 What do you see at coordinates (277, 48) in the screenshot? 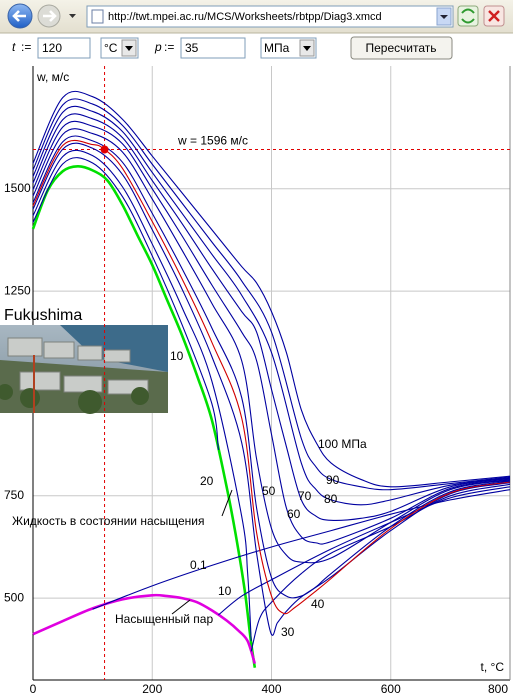
I see `p-unit: МПа` at bounding box center [277, 48].